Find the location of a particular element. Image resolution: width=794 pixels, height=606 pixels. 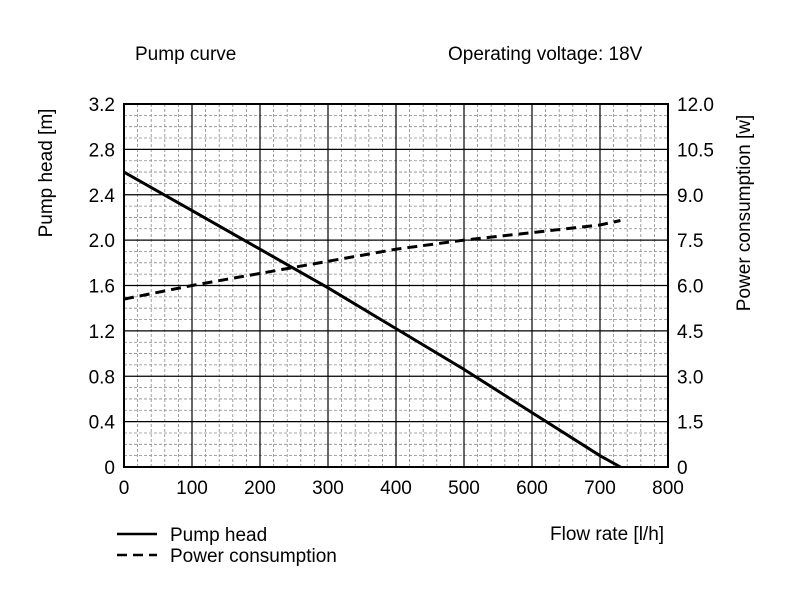

x-tick-label: 100 is located at coordinates (192, 488).